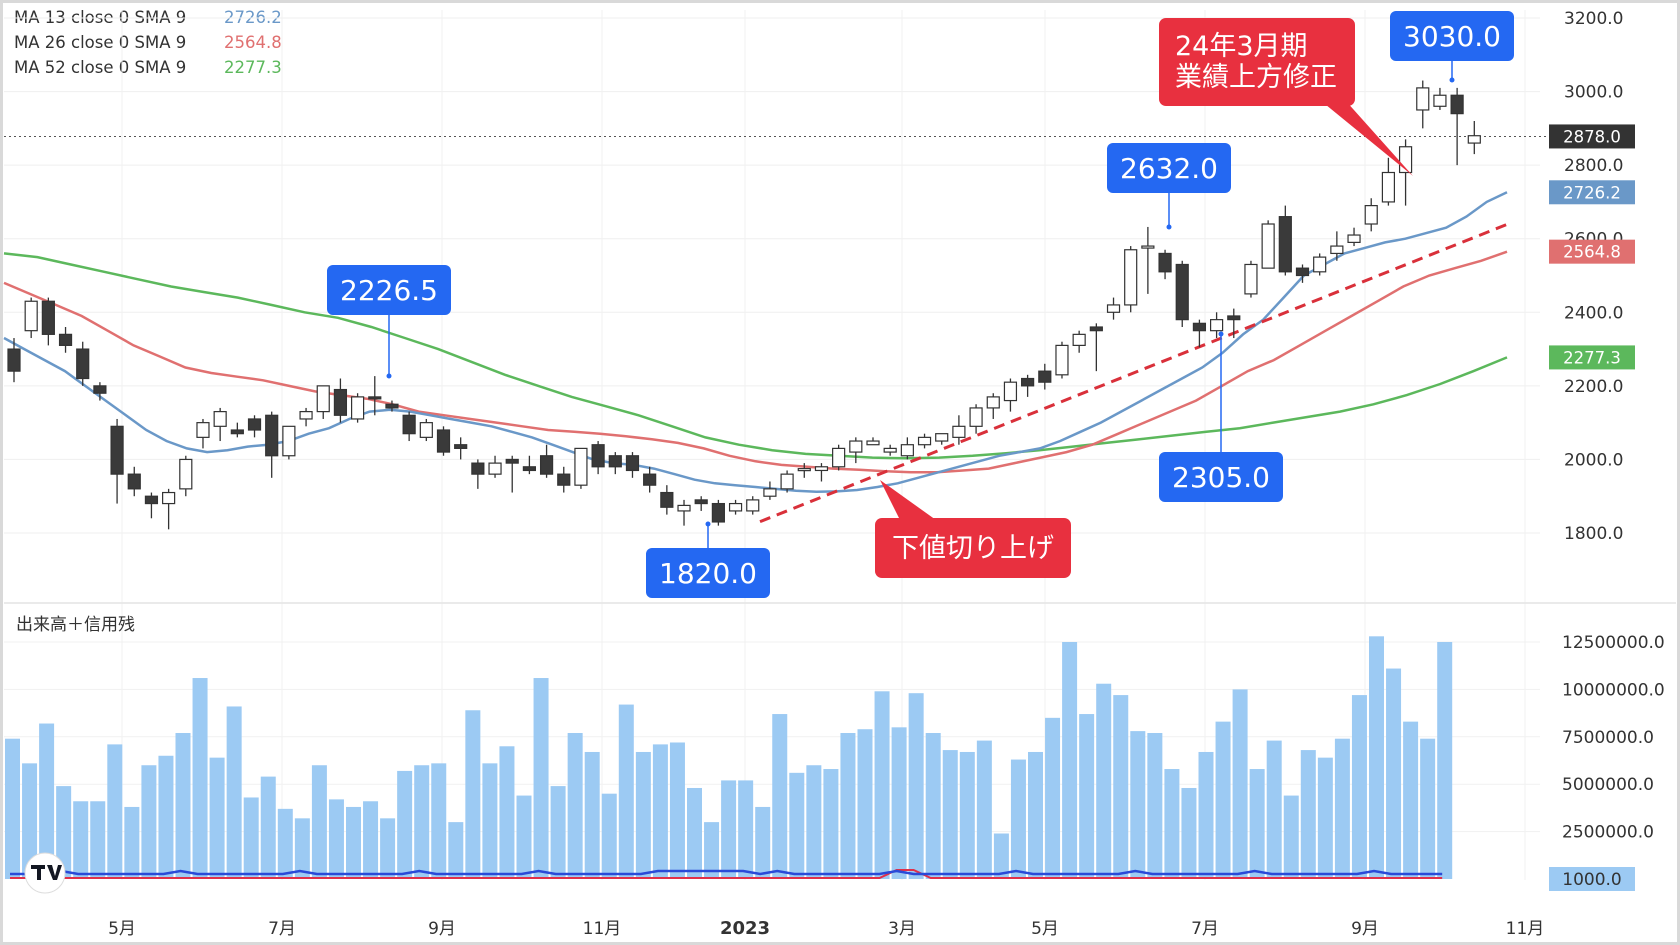 Image resolution: width=1680 pixels, height=945 pixels. What do you see at coordinates (1452, 36) in the screenshot?
I see `callout-3030-box` at bounding box center [1452, 36].